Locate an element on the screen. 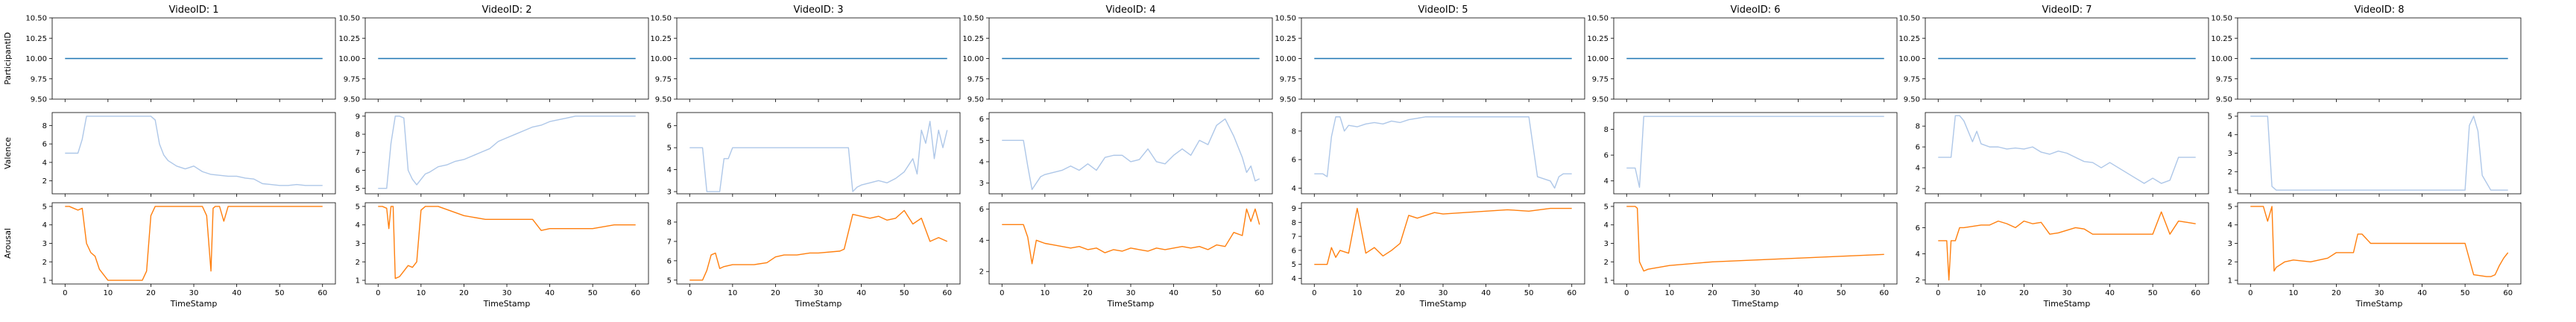  y-tick-label: 9 is located at coordinates (1294, 209).